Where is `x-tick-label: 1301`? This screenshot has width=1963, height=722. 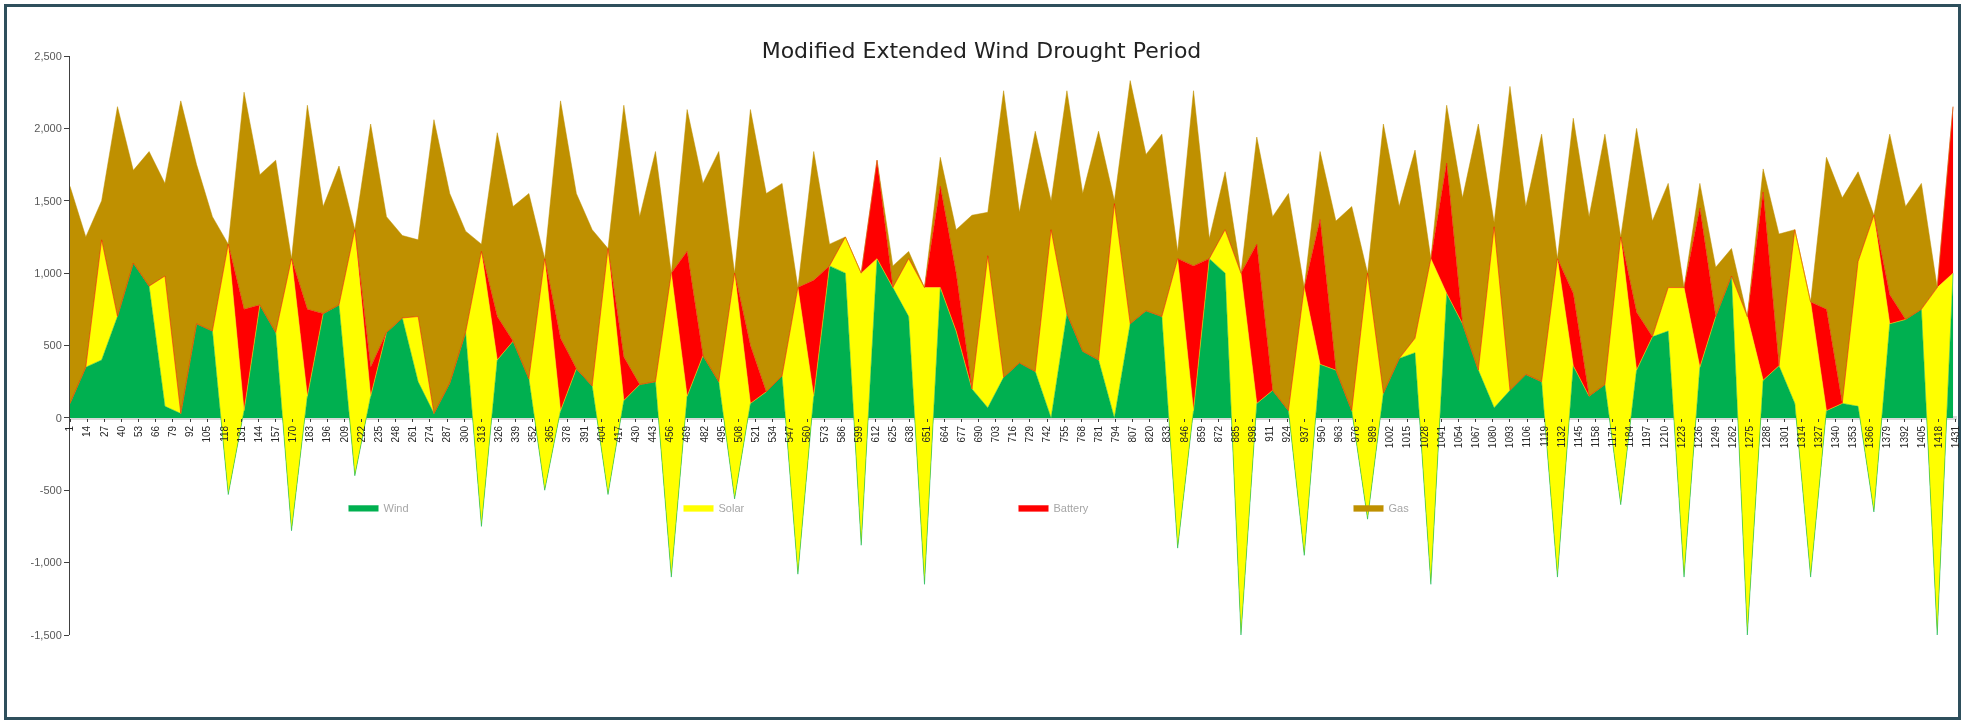
x-tick-label: 1301 is located at coordinates (1784, 437).